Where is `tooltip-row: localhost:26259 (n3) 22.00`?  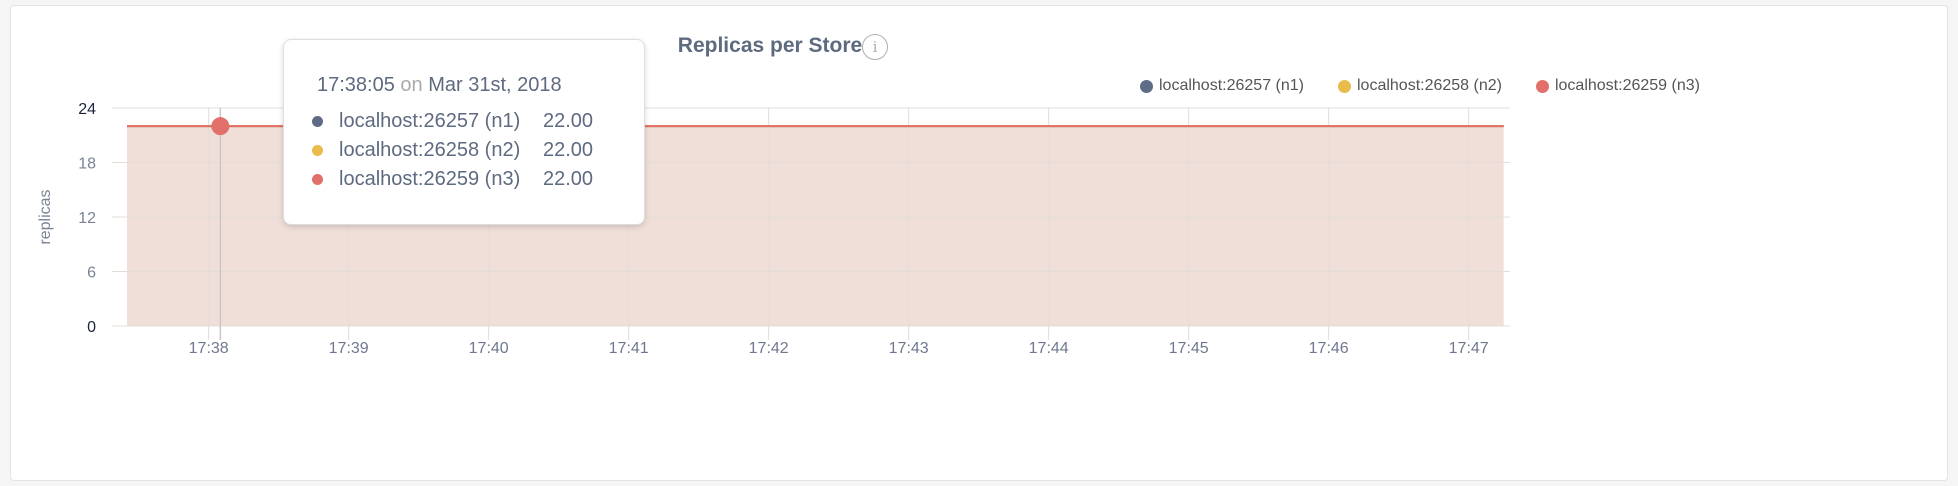 tooltip-row: localhost:26259 (n3) 22.00 is located at coordinates (452, 179).